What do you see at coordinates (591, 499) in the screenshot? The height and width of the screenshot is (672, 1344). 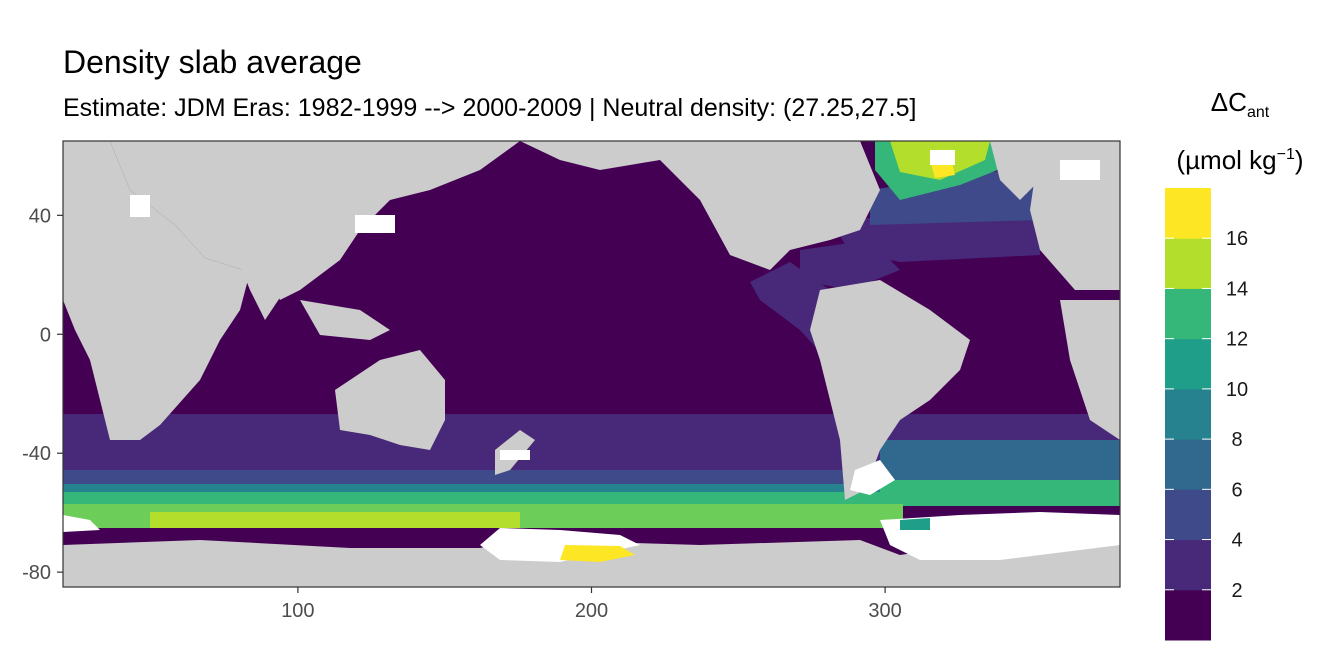 I see `band-12to14-south` at bounding box center [591, 499].